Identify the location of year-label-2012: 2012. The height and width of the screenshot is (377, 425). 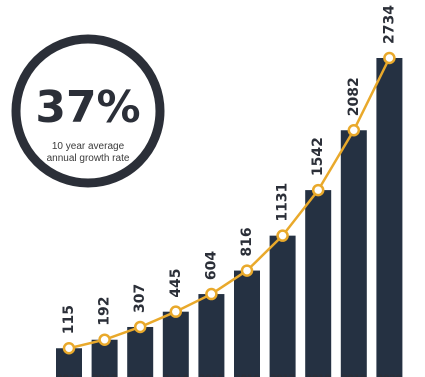
(104, 375).